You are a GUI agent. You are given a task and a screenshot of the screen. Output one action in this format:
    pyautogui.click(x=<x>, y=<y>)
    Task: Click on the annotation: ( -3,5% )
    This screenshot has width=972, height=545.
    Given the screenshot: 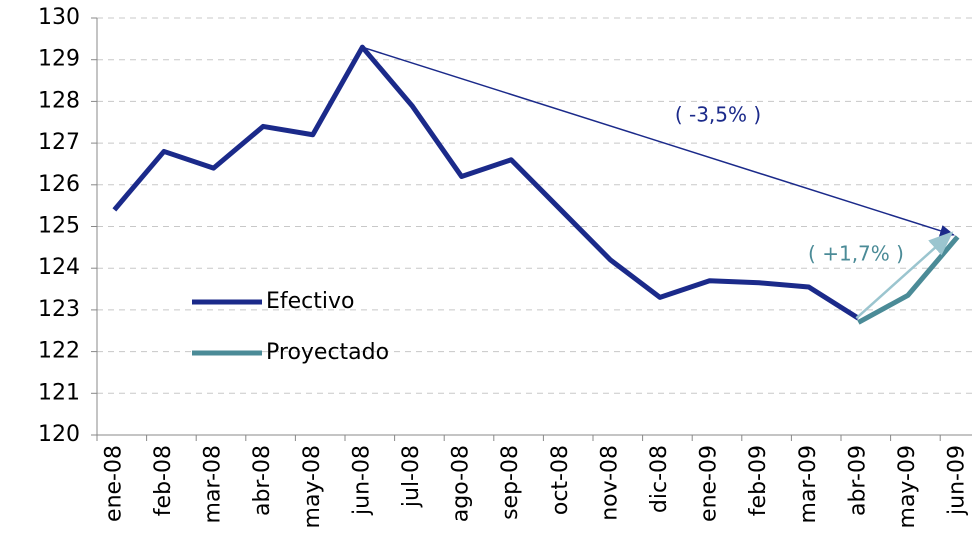 What is the action you would take?
    pyautogui.click(x=718, y=115)
    